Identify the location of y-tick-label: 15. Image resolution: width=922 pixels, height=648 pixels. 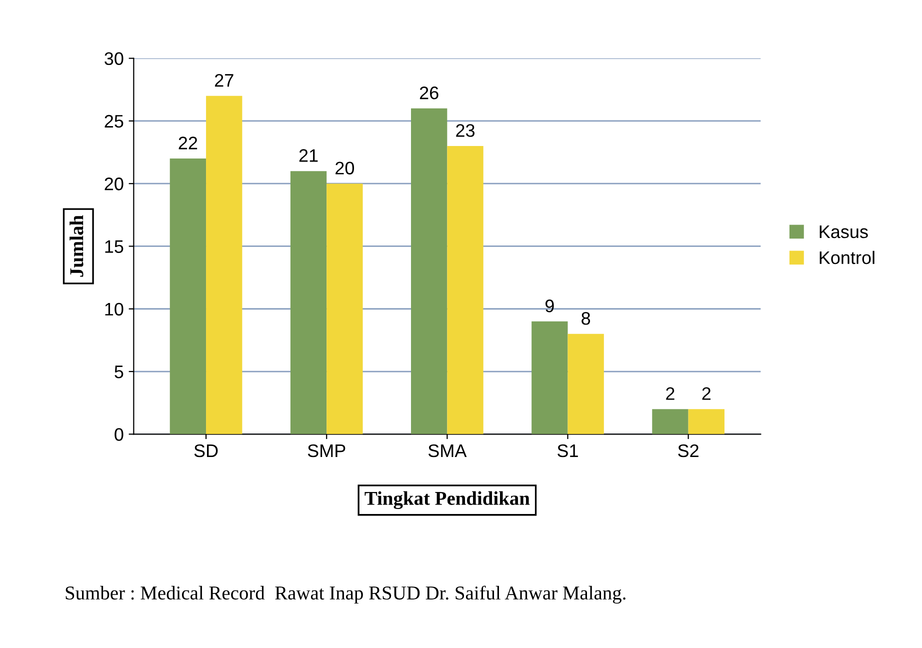
(114, 246).